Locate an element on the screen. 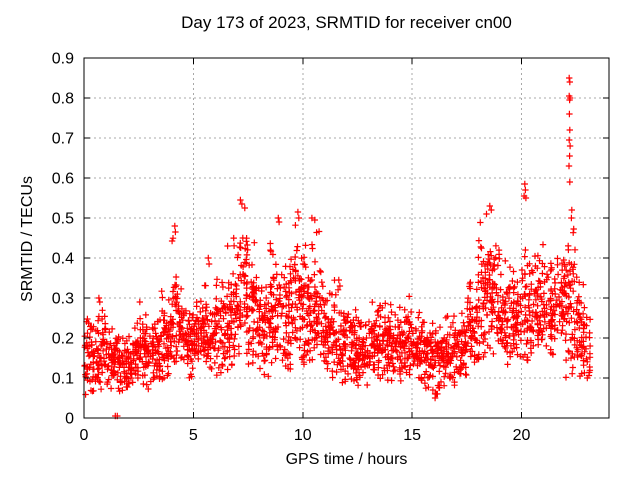 Image resolution: width=640 pixels, height=480 pixels. x-tick-label: 5 is located at coordinates (193, 435).